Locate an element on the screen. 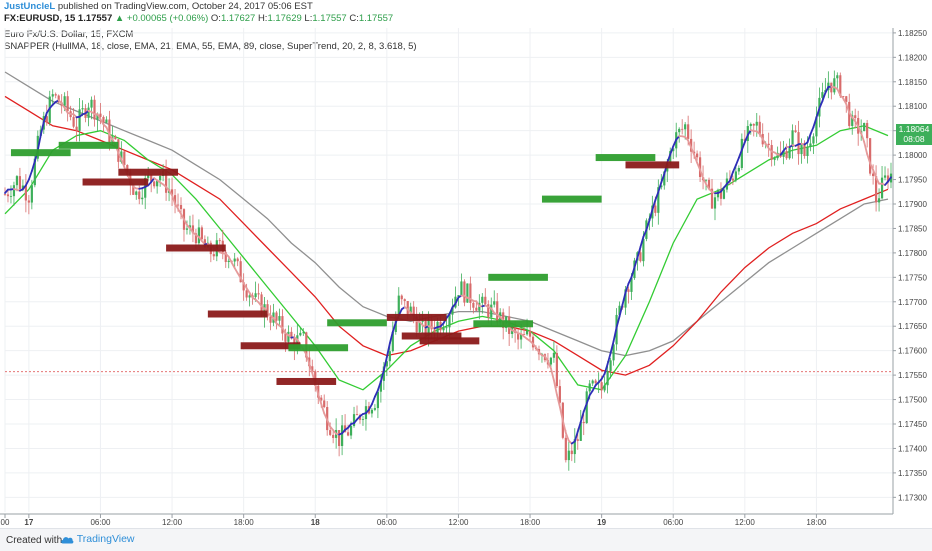 The image size is (932, 551). tradingview-logo: TradingView is located at coordinates (97, 539).